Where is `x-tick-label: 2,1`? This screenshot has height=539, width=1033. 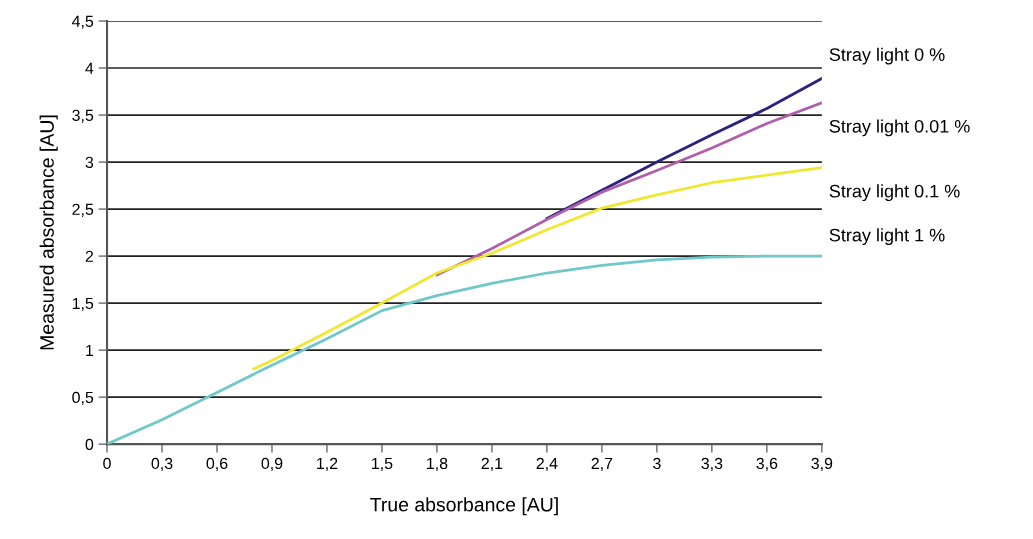 x-tick-label: 2,1 is located at coordinates (492, 464).